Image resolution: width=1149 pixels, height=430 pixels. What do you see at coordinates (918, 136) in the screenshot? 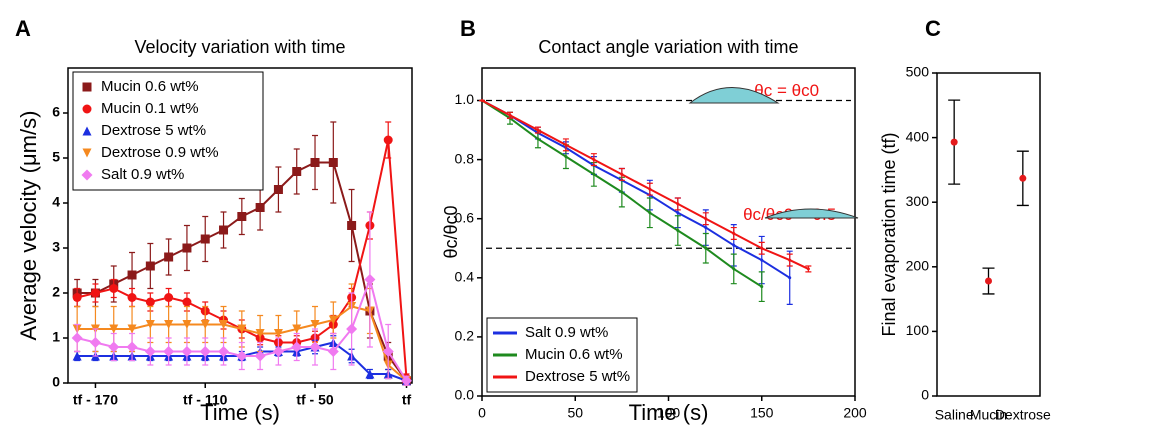
I see `y-tick-label: 400` at bounding box center [918, 136].